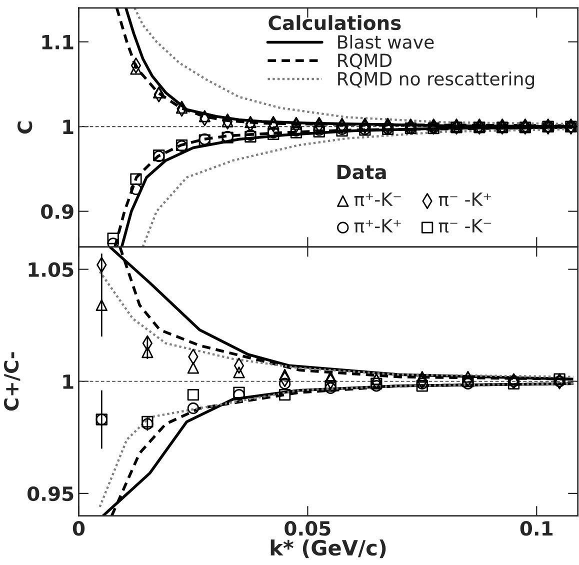 The image size is (579, 565). Describe the element at coordinates (307, 528) in the screenshot. I see `x-tick-label: 0.05` at that location.